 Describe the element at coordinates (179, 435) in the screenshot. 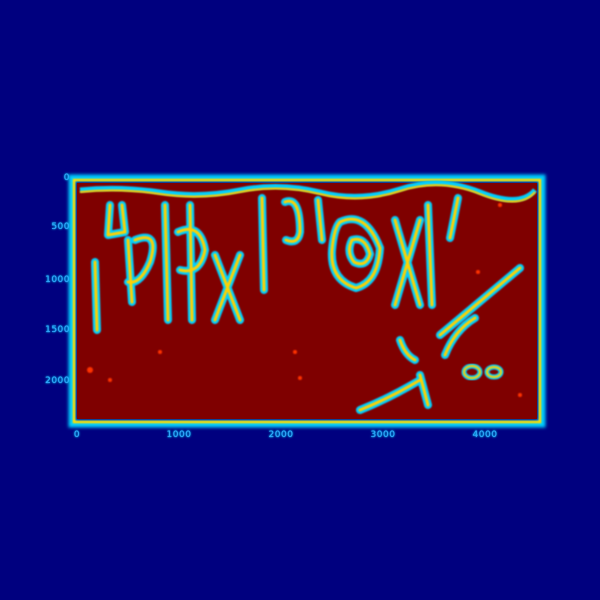

I see `x-tick-label: 1000` at that location.